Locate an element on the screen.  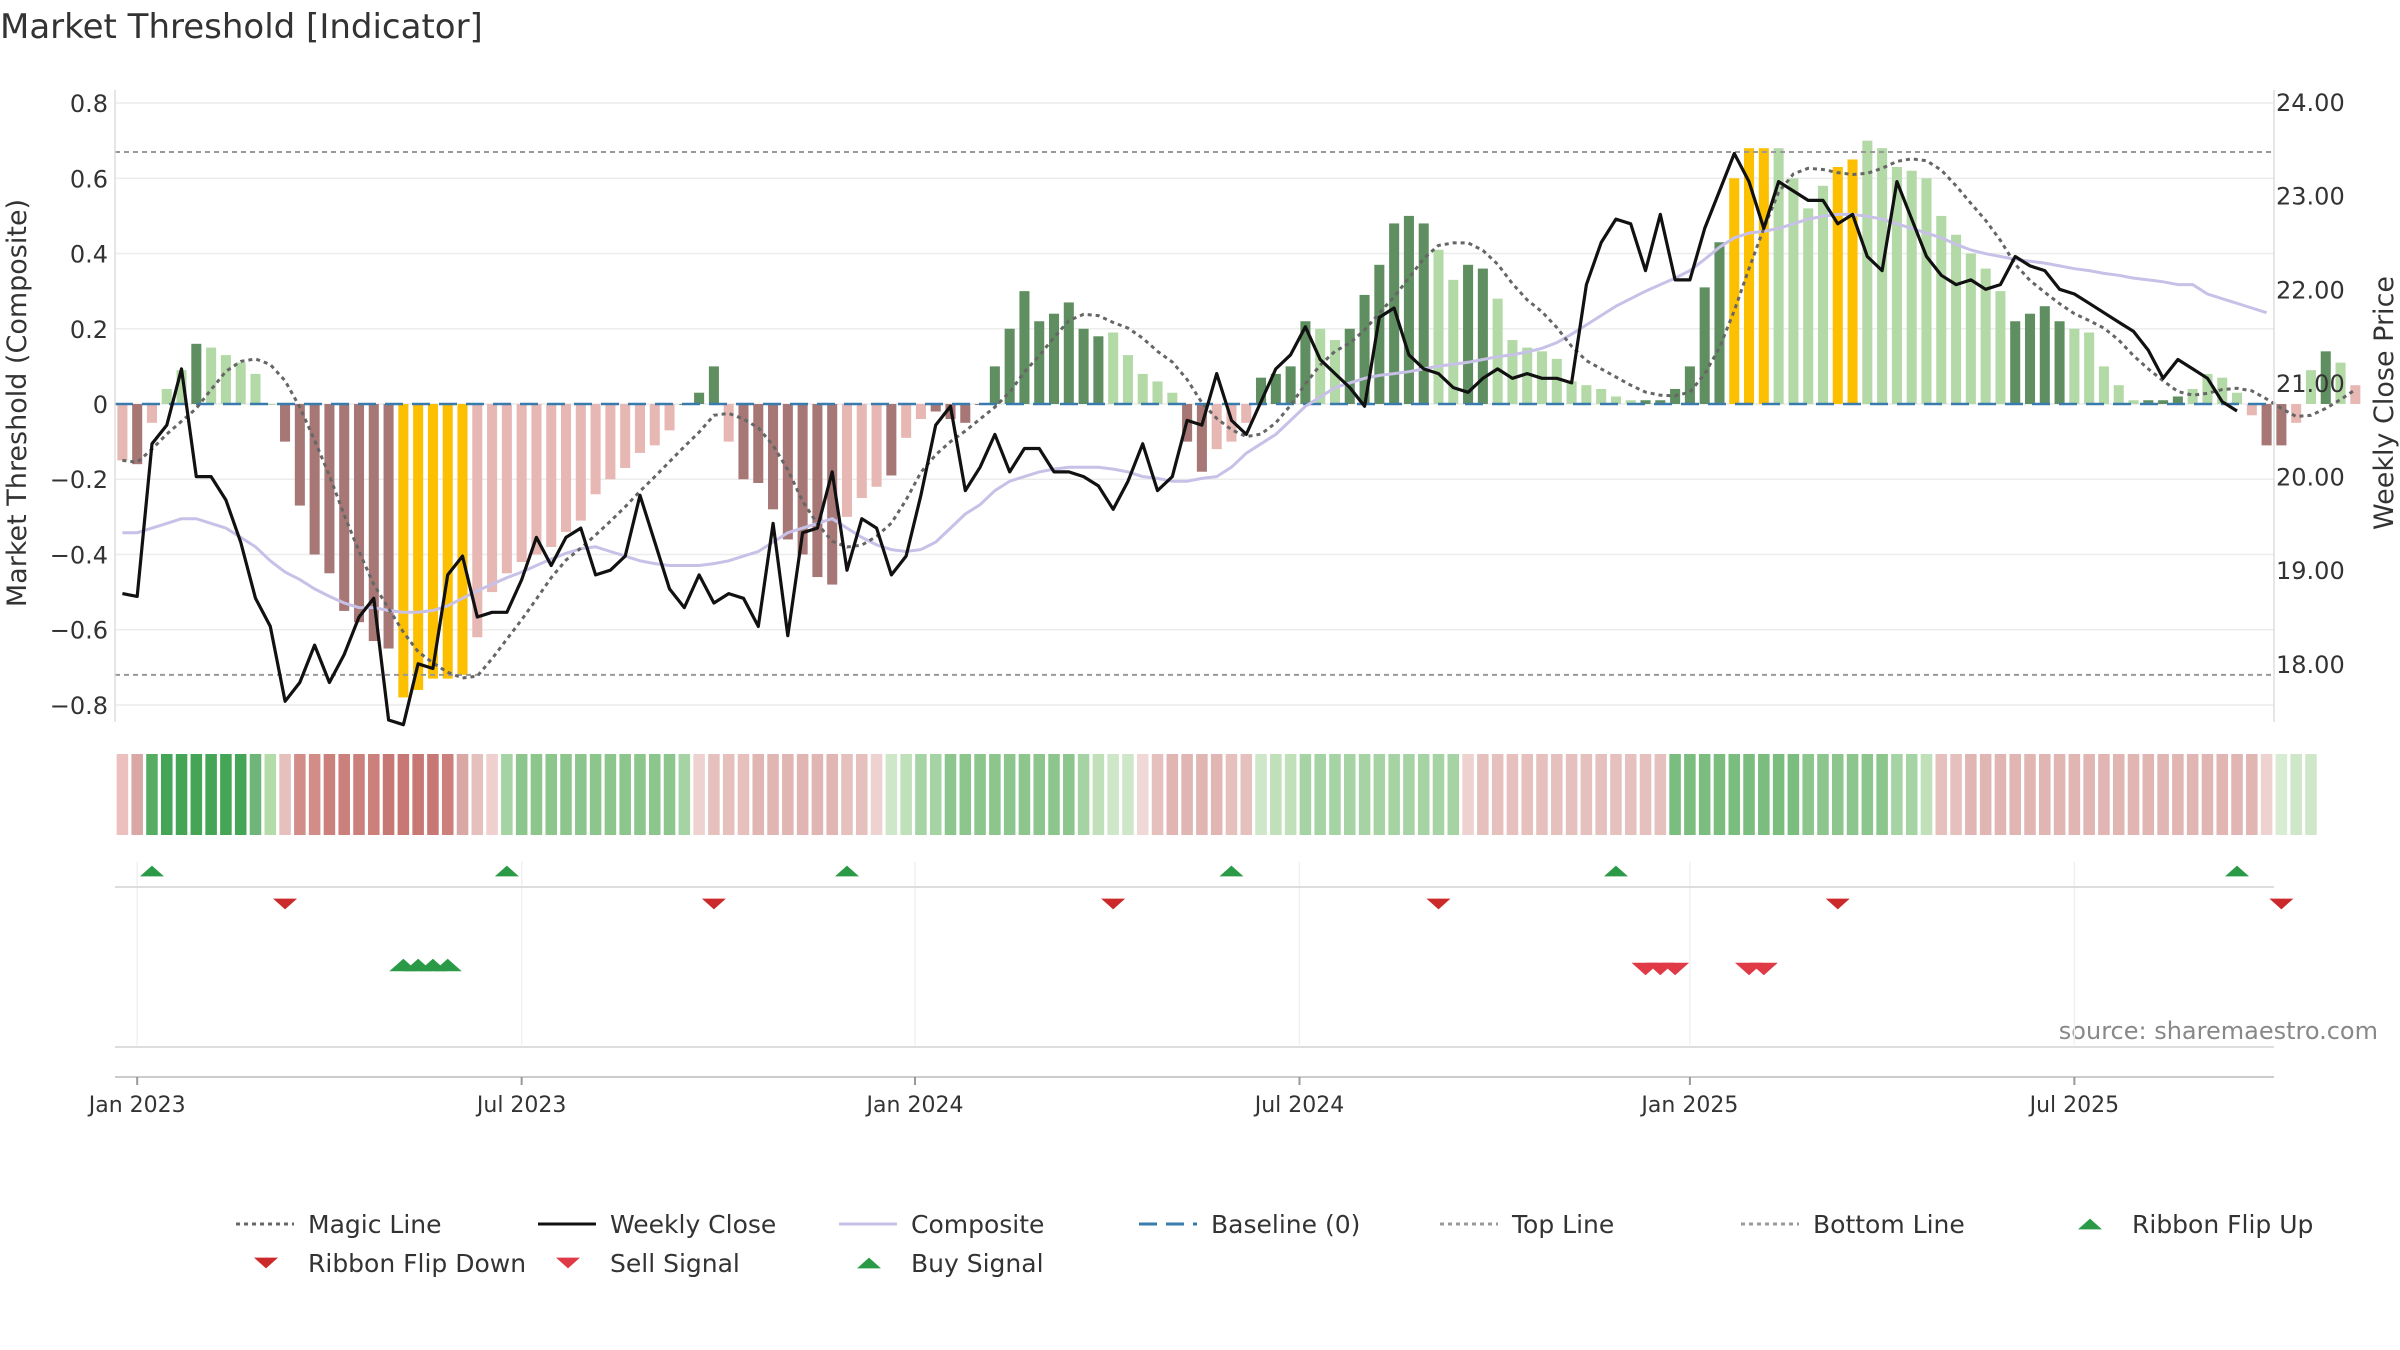
legend-label: Ribbon Flip Up is located at coordinates (2222, 1224).